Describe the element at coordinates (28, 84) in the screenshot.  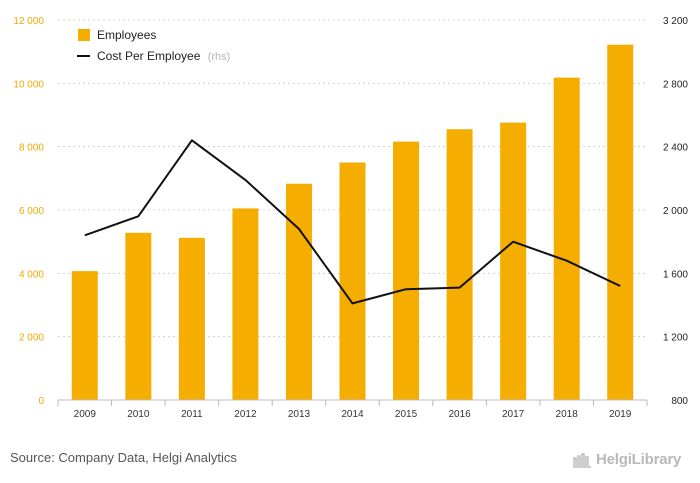
I see `left-tick-label: 10 000` at that location.